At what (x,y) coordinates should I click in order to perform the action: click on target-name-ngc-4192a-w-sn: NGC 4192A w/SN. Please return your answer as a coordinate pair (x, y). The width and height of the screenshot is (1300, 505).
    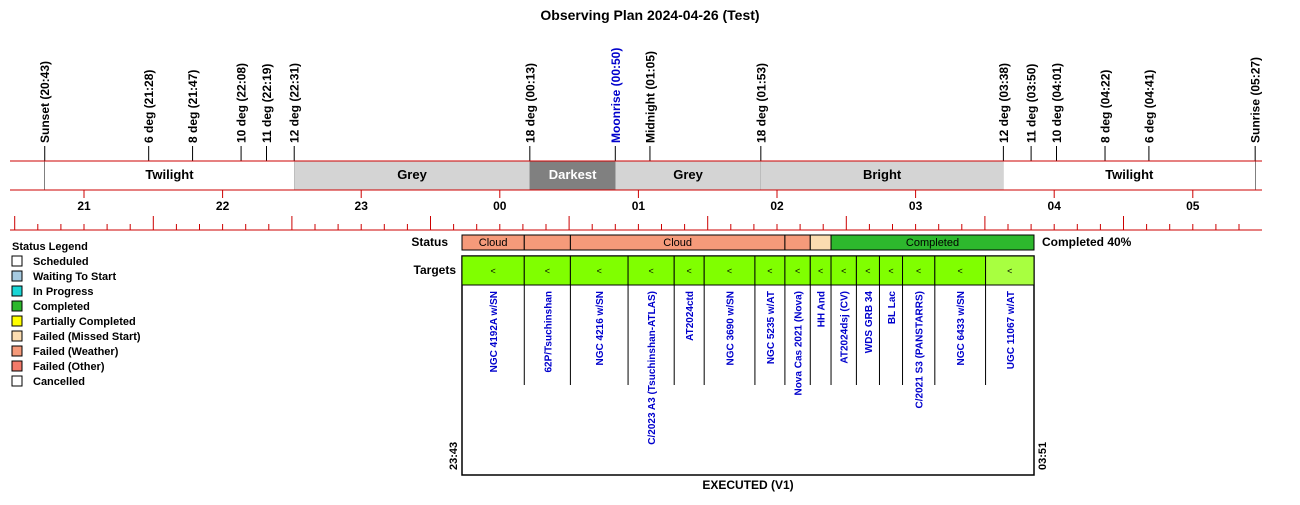
    Looking at the image, I should click on (494, 331).